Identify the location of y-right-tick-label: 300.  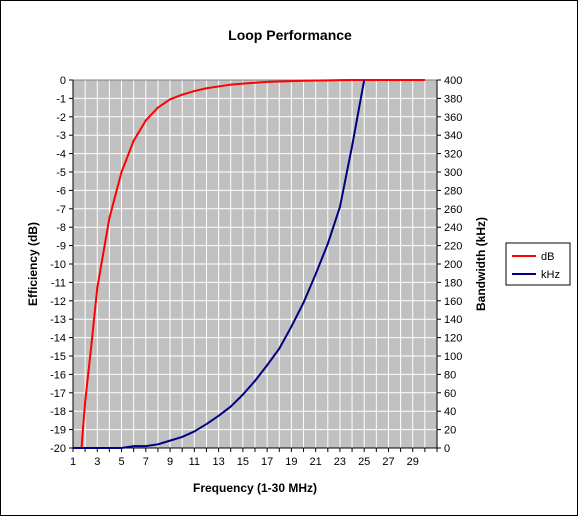
(453, 173).